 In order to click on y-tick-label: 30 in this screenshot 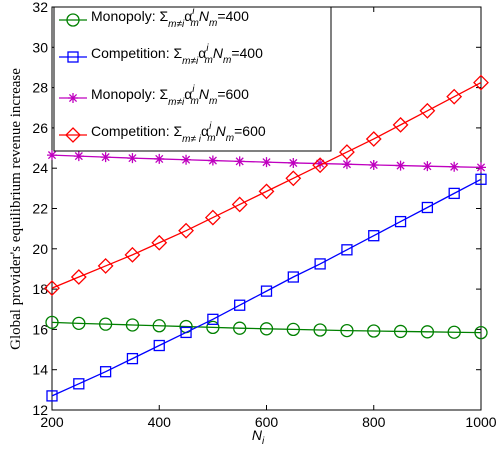, I will do `click(40, 47)`.